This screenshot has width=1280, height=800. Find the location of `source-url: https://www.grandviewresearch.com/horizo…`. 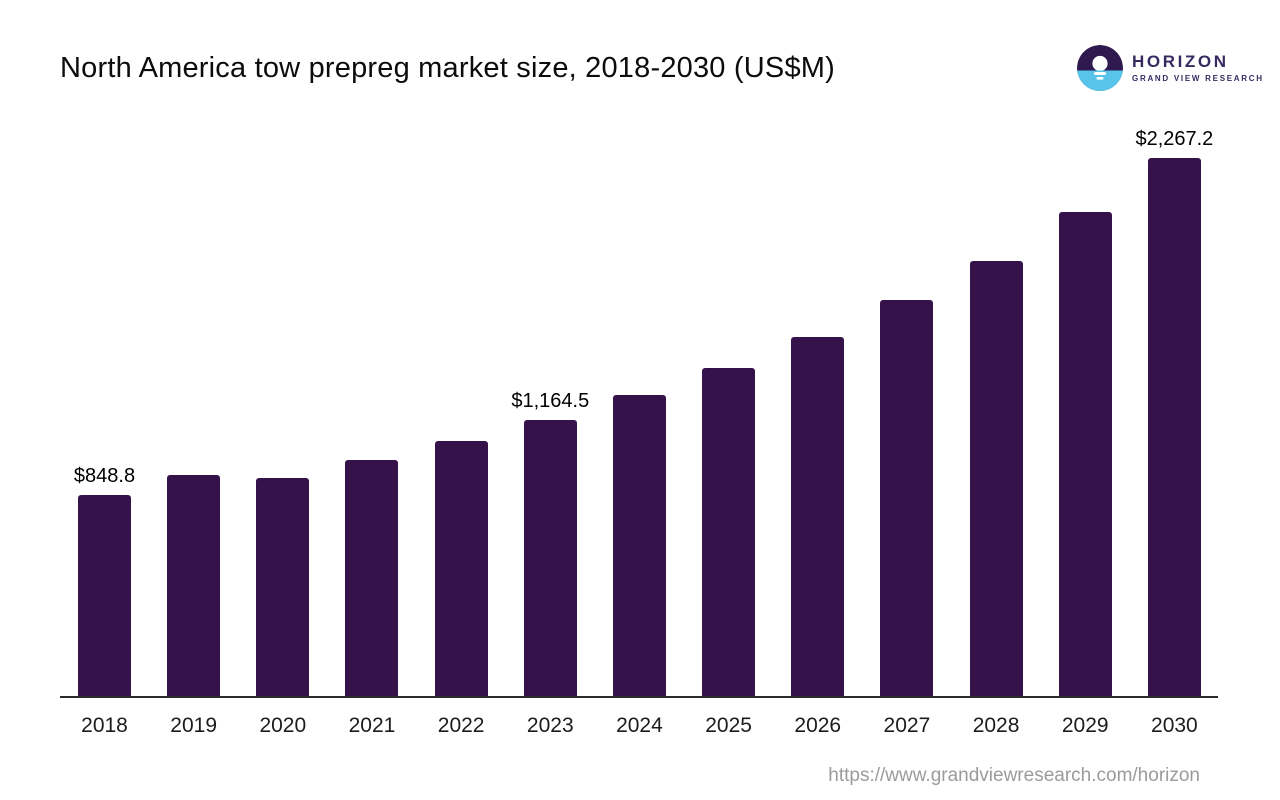

source-url: https://www.grandviewresearch.com/horizo… is located at coordinates (1014, 775).